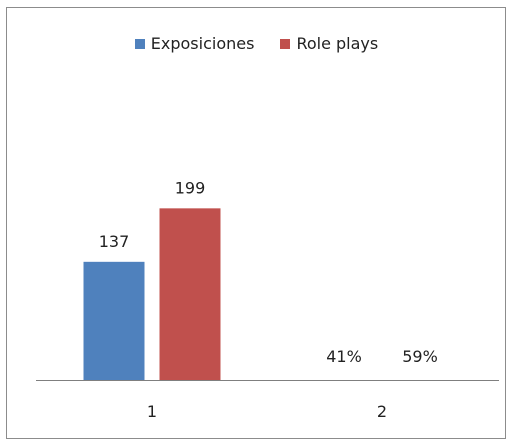 This screenshot has height=448, width=513. I want to click on chart-legend: Exposiciones Role plays, so click(256, 43).